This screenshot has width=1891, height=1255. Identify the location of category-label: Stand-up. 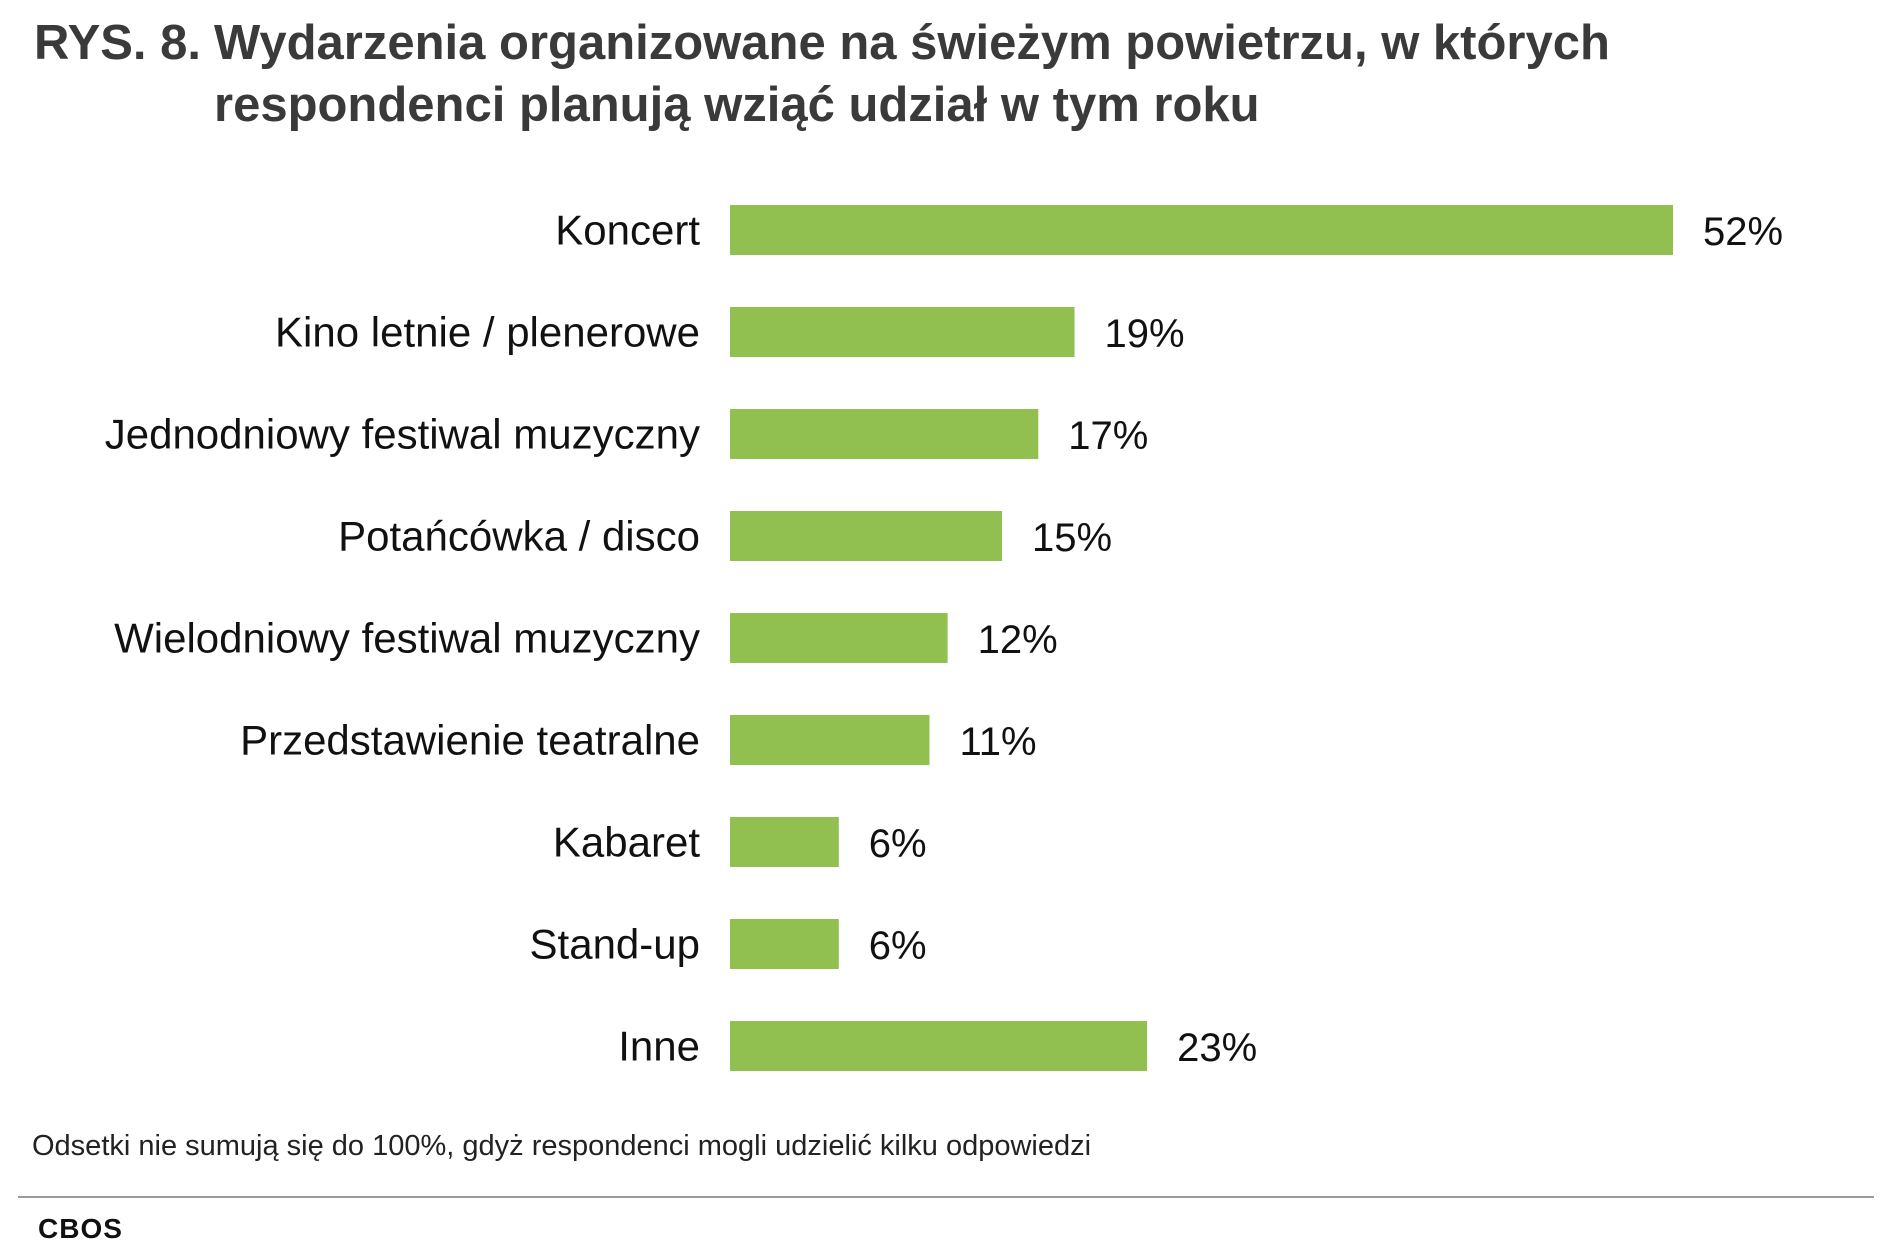
(615, 944).